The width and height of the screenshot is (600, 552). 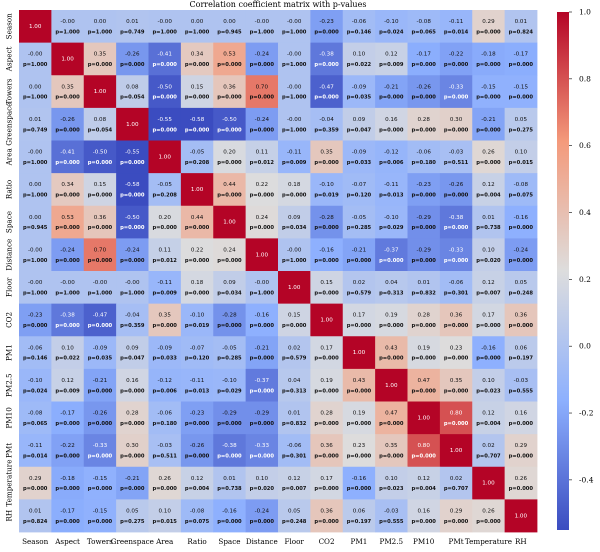 What do you see at coordinates (391, 522) in the screenshot?
I see `cell-pvalue-label: p=0.555` at bounding box center [391, 522].